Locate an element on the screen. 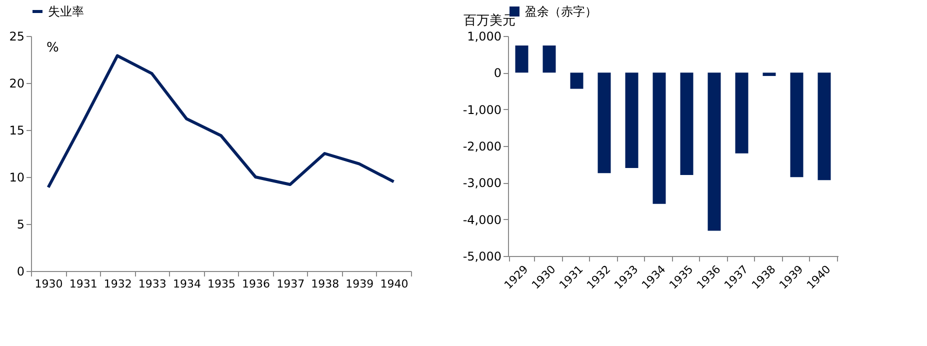  legend-label: 失业率 is located at coordinates (66, 11).